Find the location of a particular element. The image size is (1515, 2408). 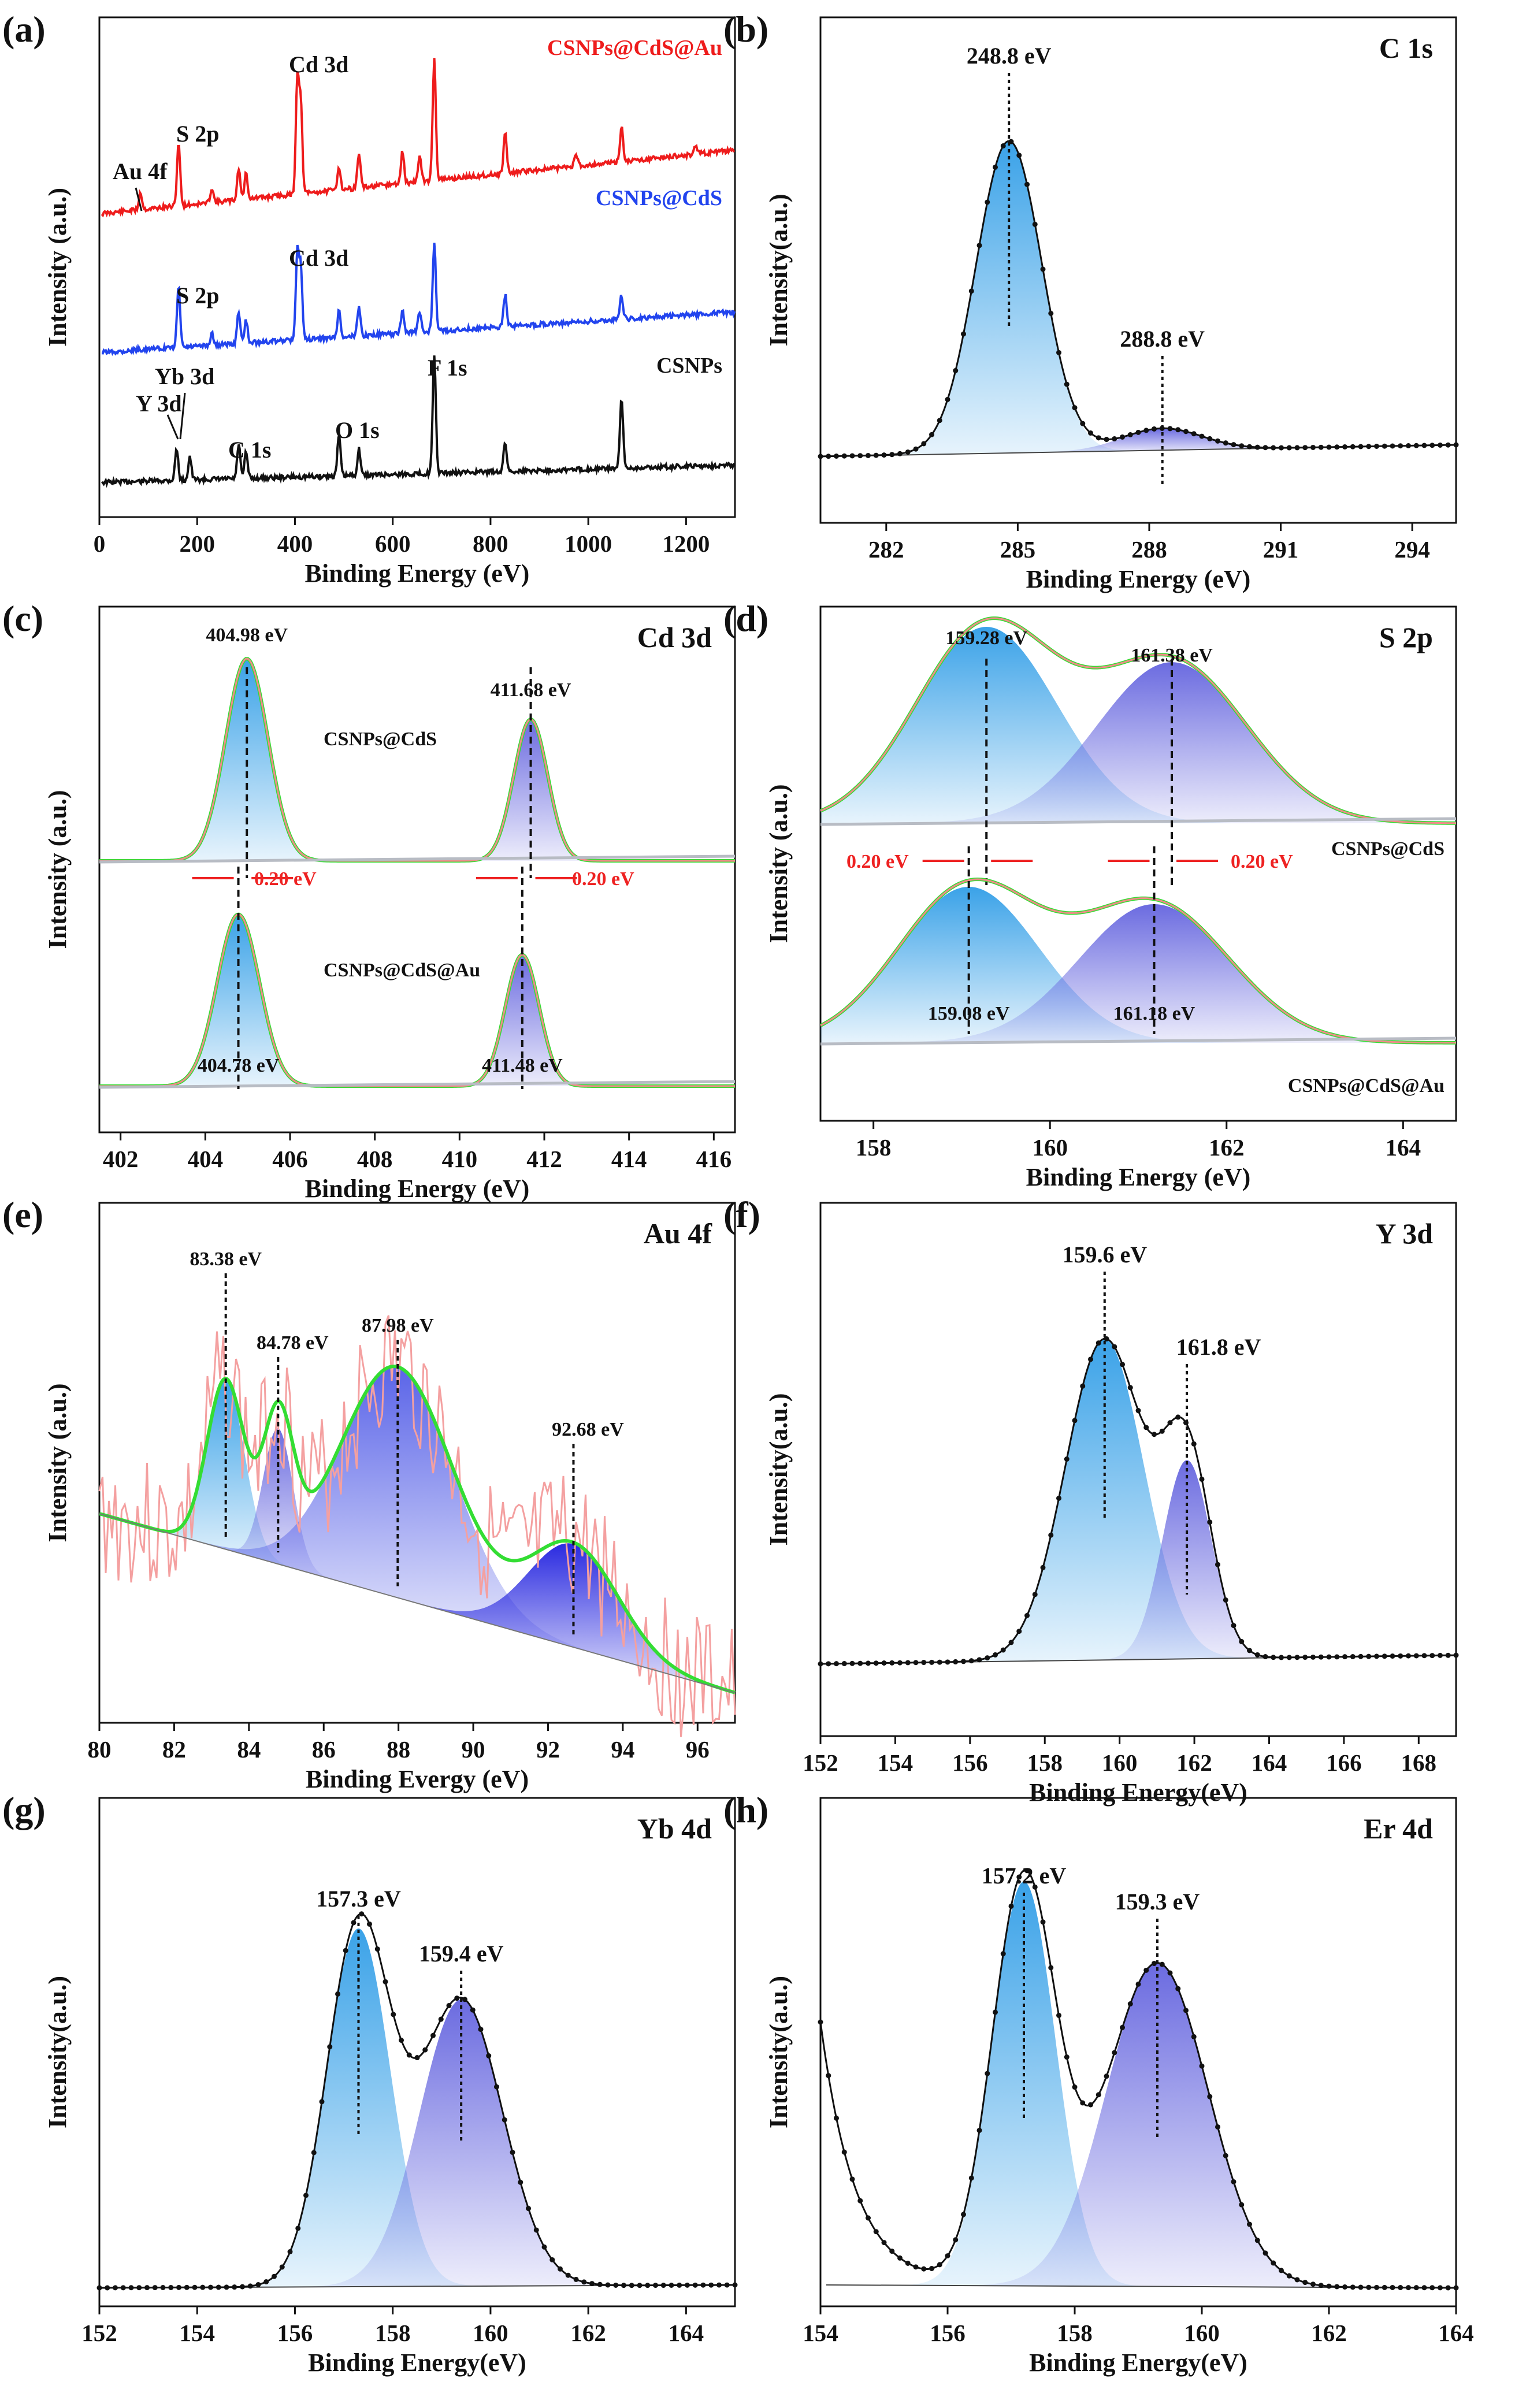

peak-label: 84.78 eV is located at coordinates (293, 1343).